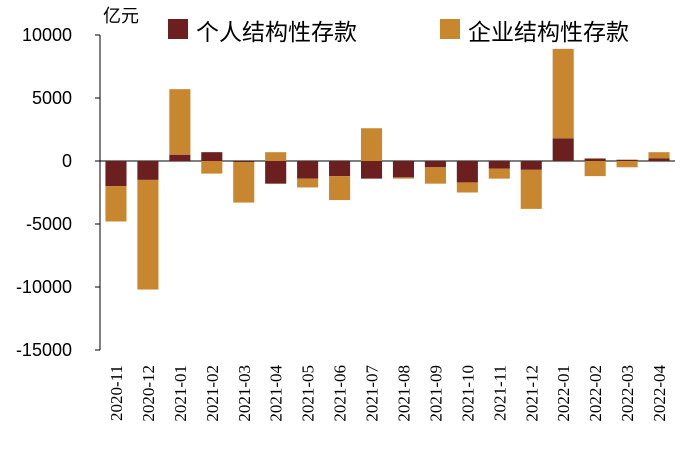 Image resolution: width=700 pixels, height=457 pixels. Describe the element at coordinates (563, 393) in the screenshot. I see `x-tick-label: 2022-01` at that location.